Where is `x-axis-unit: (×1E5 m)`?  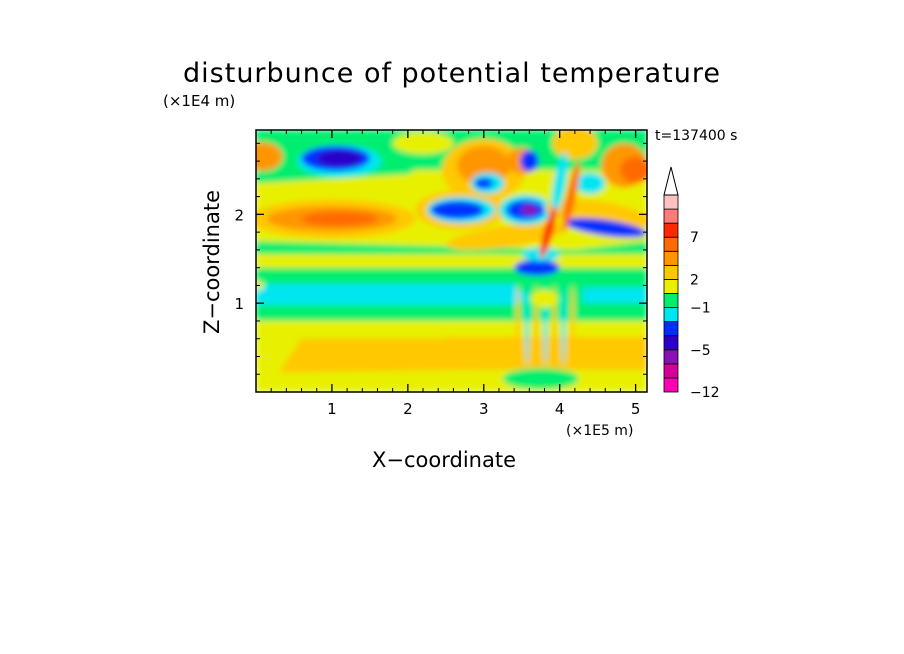
x-axis-unit: (×1E5 m) is located at coordinates (600, 431).